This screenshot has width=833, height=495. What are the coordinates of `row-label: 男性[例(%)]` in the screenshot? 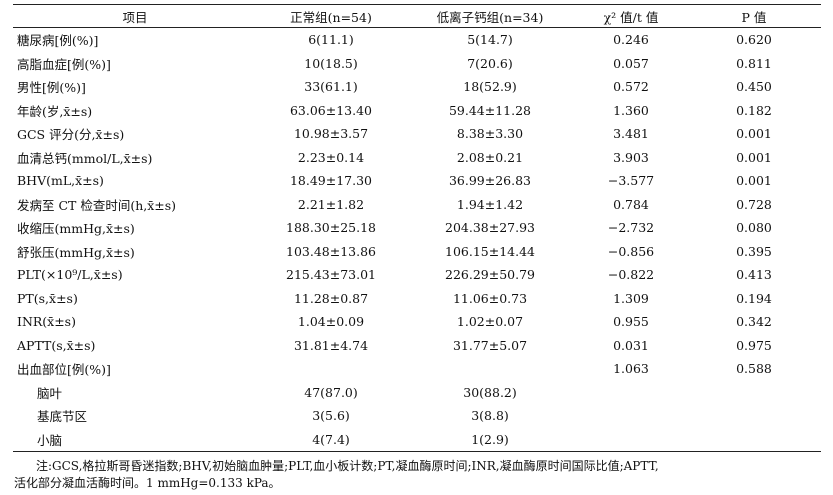 It's located at (51, 88).